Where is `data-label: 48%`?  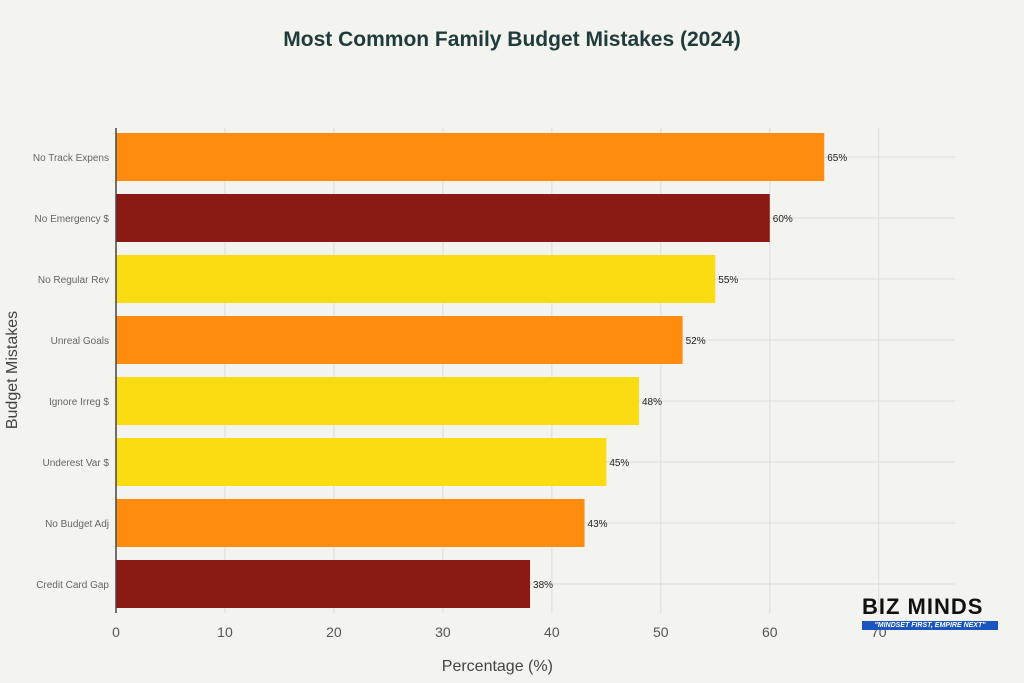 data-label: 48% is located at coordinates (652, 402).